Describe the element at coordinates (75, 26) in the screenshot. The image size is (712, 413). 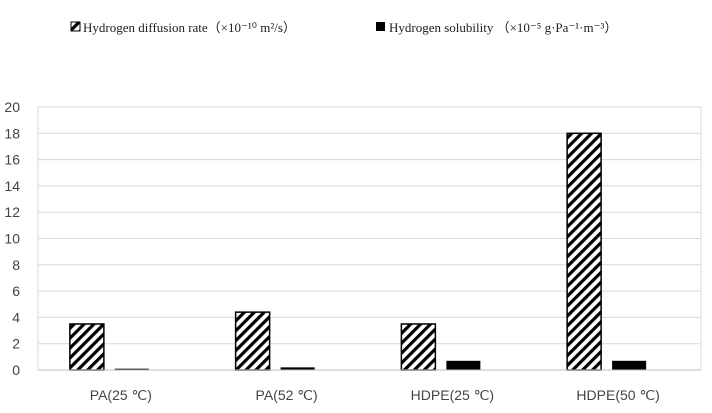
I see `legend-swatch-diffusion` at that location.